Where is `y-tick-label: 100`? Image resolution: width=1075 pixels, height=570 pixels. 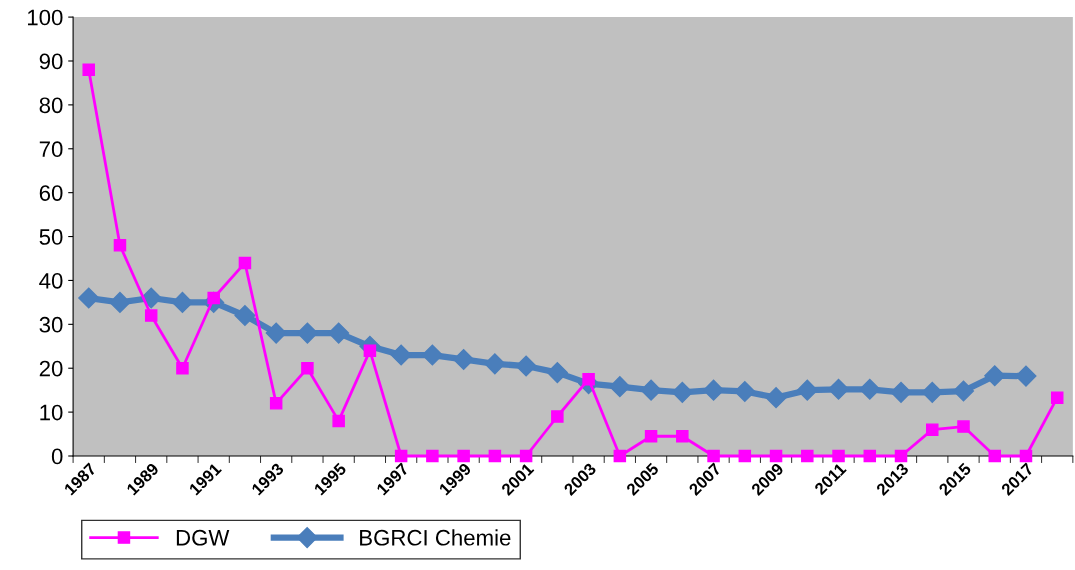
y-tick-label: 100 is located at coordinates (45, 17).